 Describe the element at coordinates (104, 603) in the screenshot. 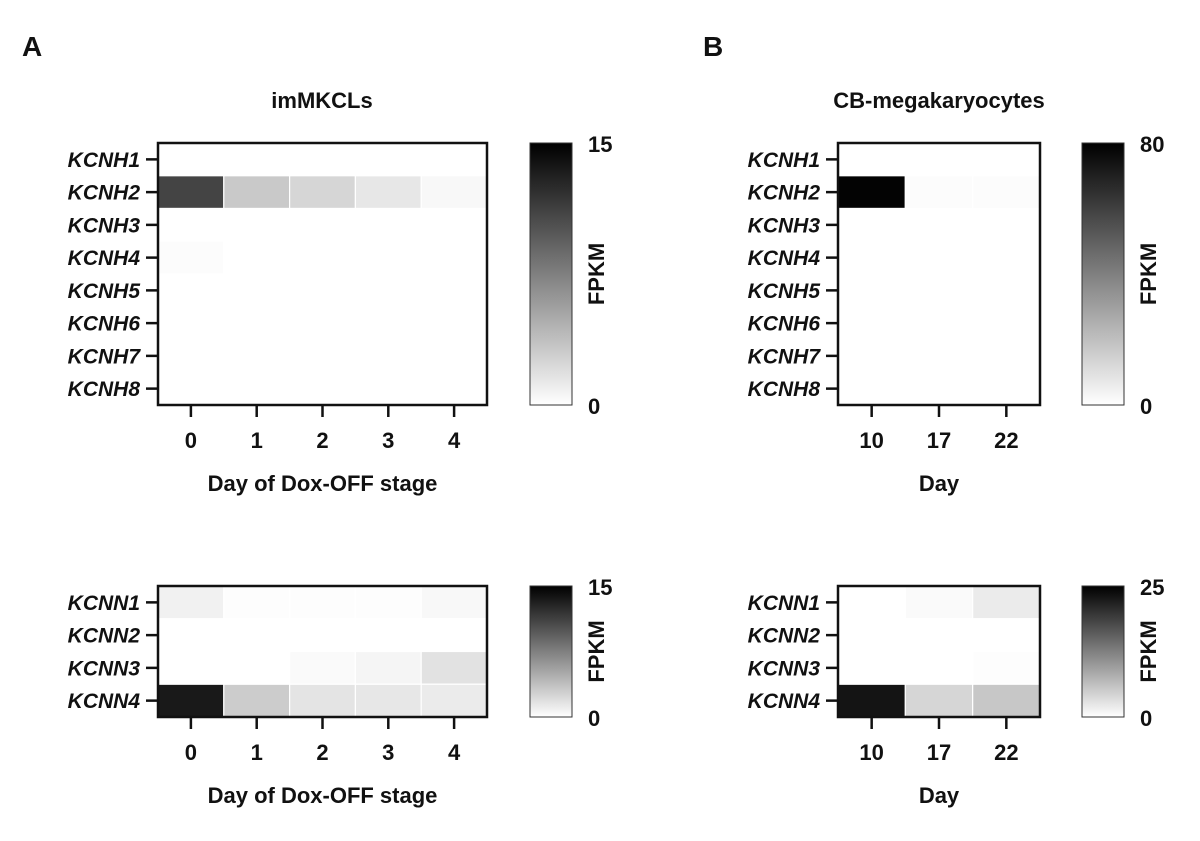

I see `row-label-kcnn1: KCNN1` at that location.